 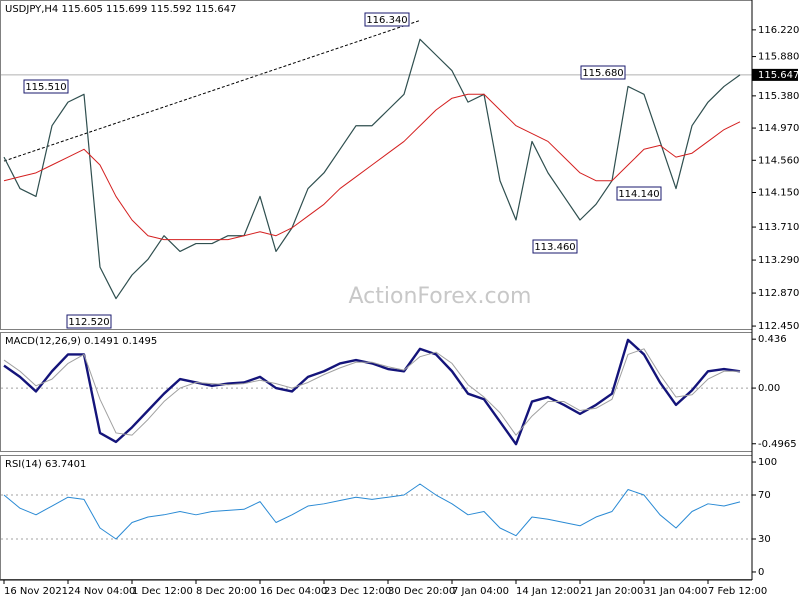 What do you see at coordinates (293, 591) in the screenshot?
I see `x-tick-label: 16 Dec 04:00` at bounding box center [293, 591].